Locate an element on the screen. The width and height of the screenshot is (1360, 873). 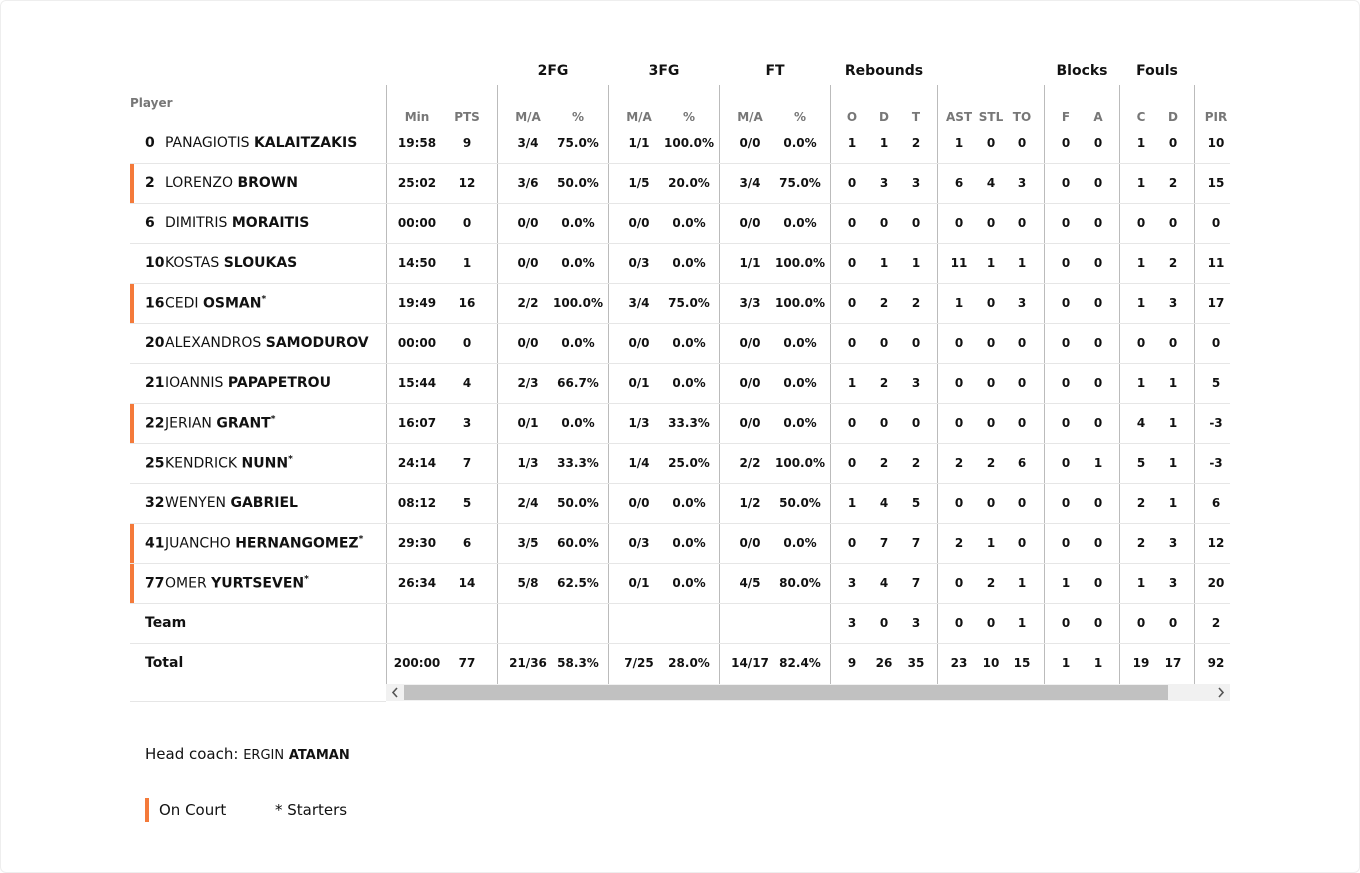
stat: 19:58 is located at coordinates (417, 143).